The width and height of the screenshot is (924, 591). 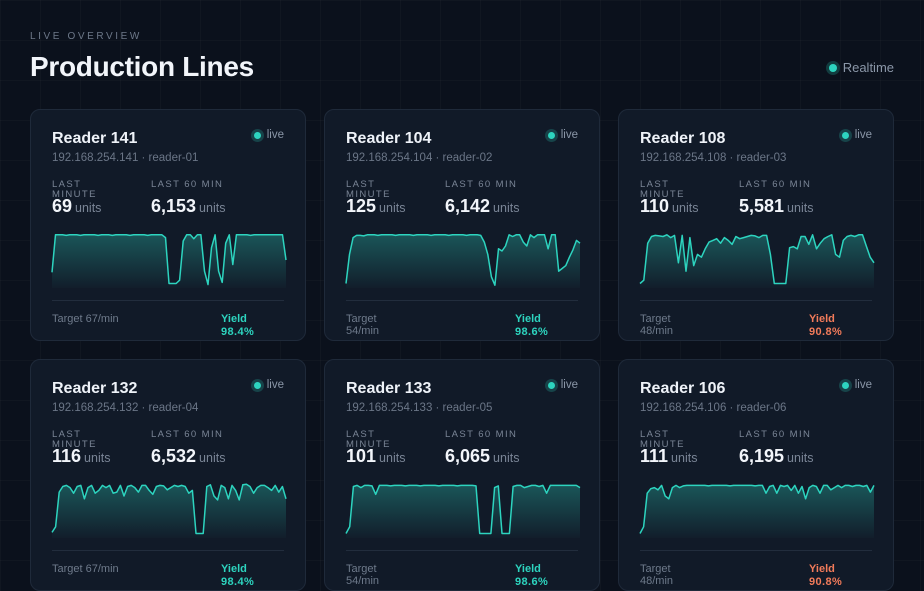 What do you see at coordinates (95, 138) in the screenshot?
I see `reader-name: Reader 141` at bounding box center [95, 138].